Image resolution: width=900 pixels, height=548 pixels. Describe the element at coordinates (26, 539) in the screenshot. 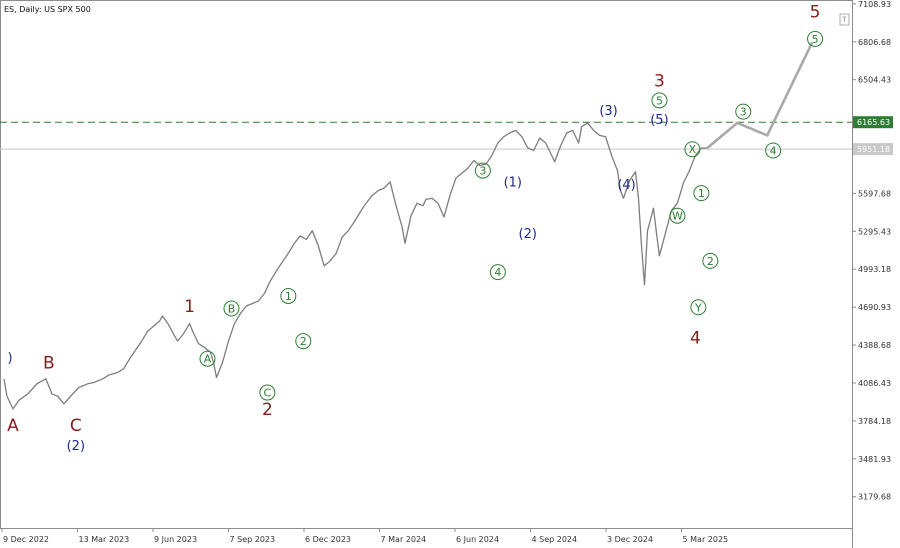

I see `x-tick-label-0: 9 Dec 2022` at that location.